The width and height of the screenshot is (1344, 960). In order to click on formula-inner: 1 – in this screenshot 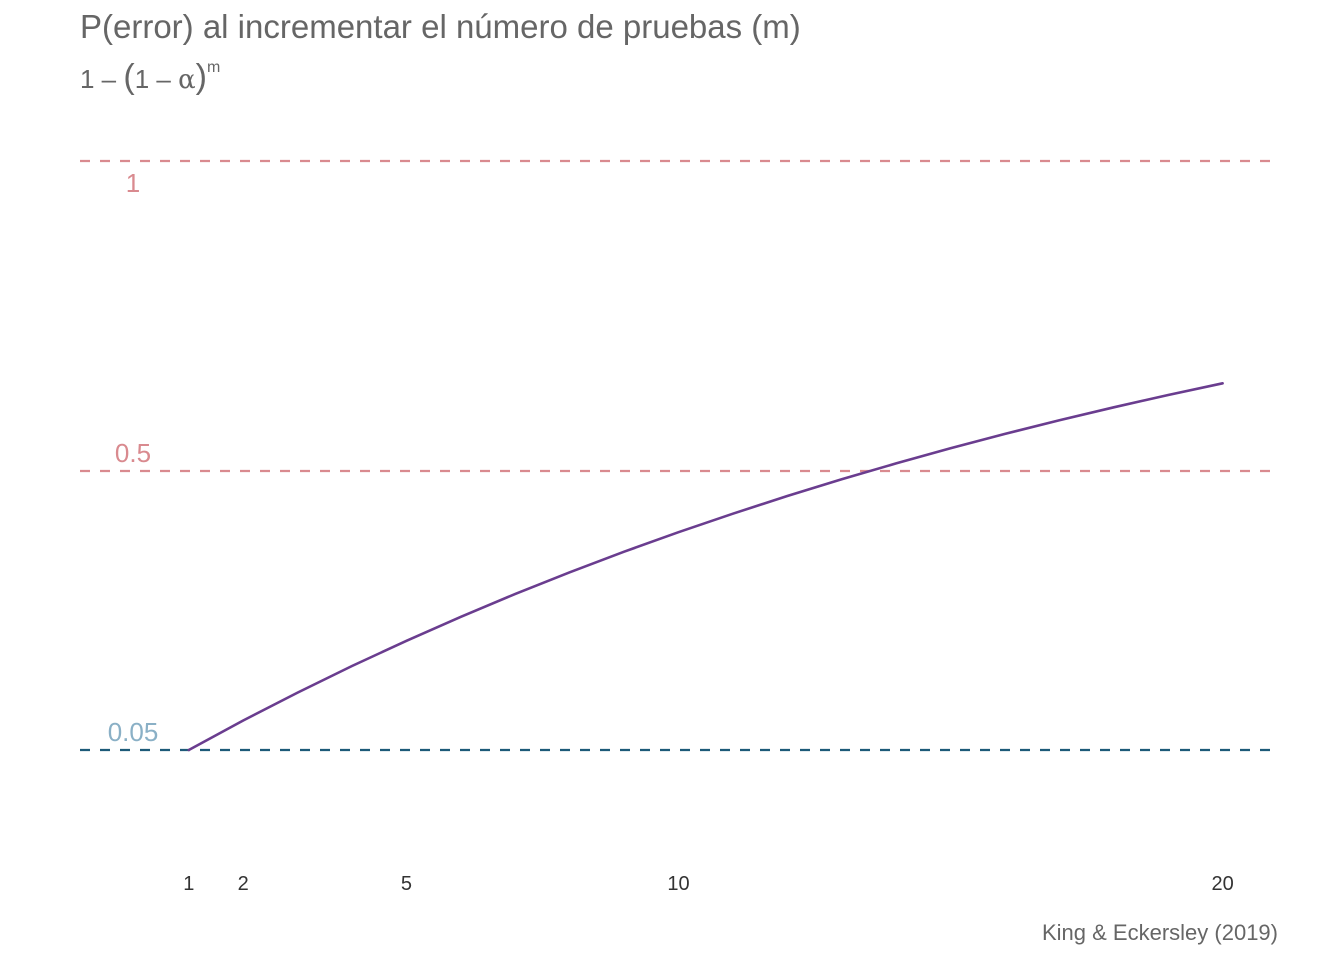, I will do `click(156, 79)`.